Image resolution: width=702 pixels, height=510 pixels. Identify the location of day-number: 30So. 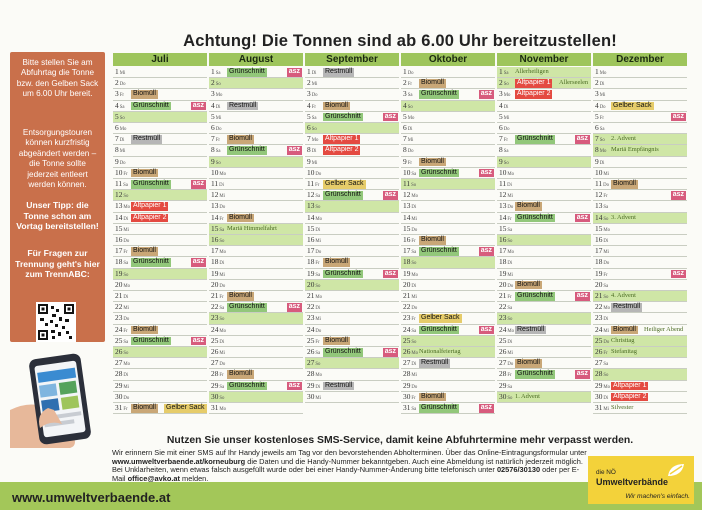
(506, 396).